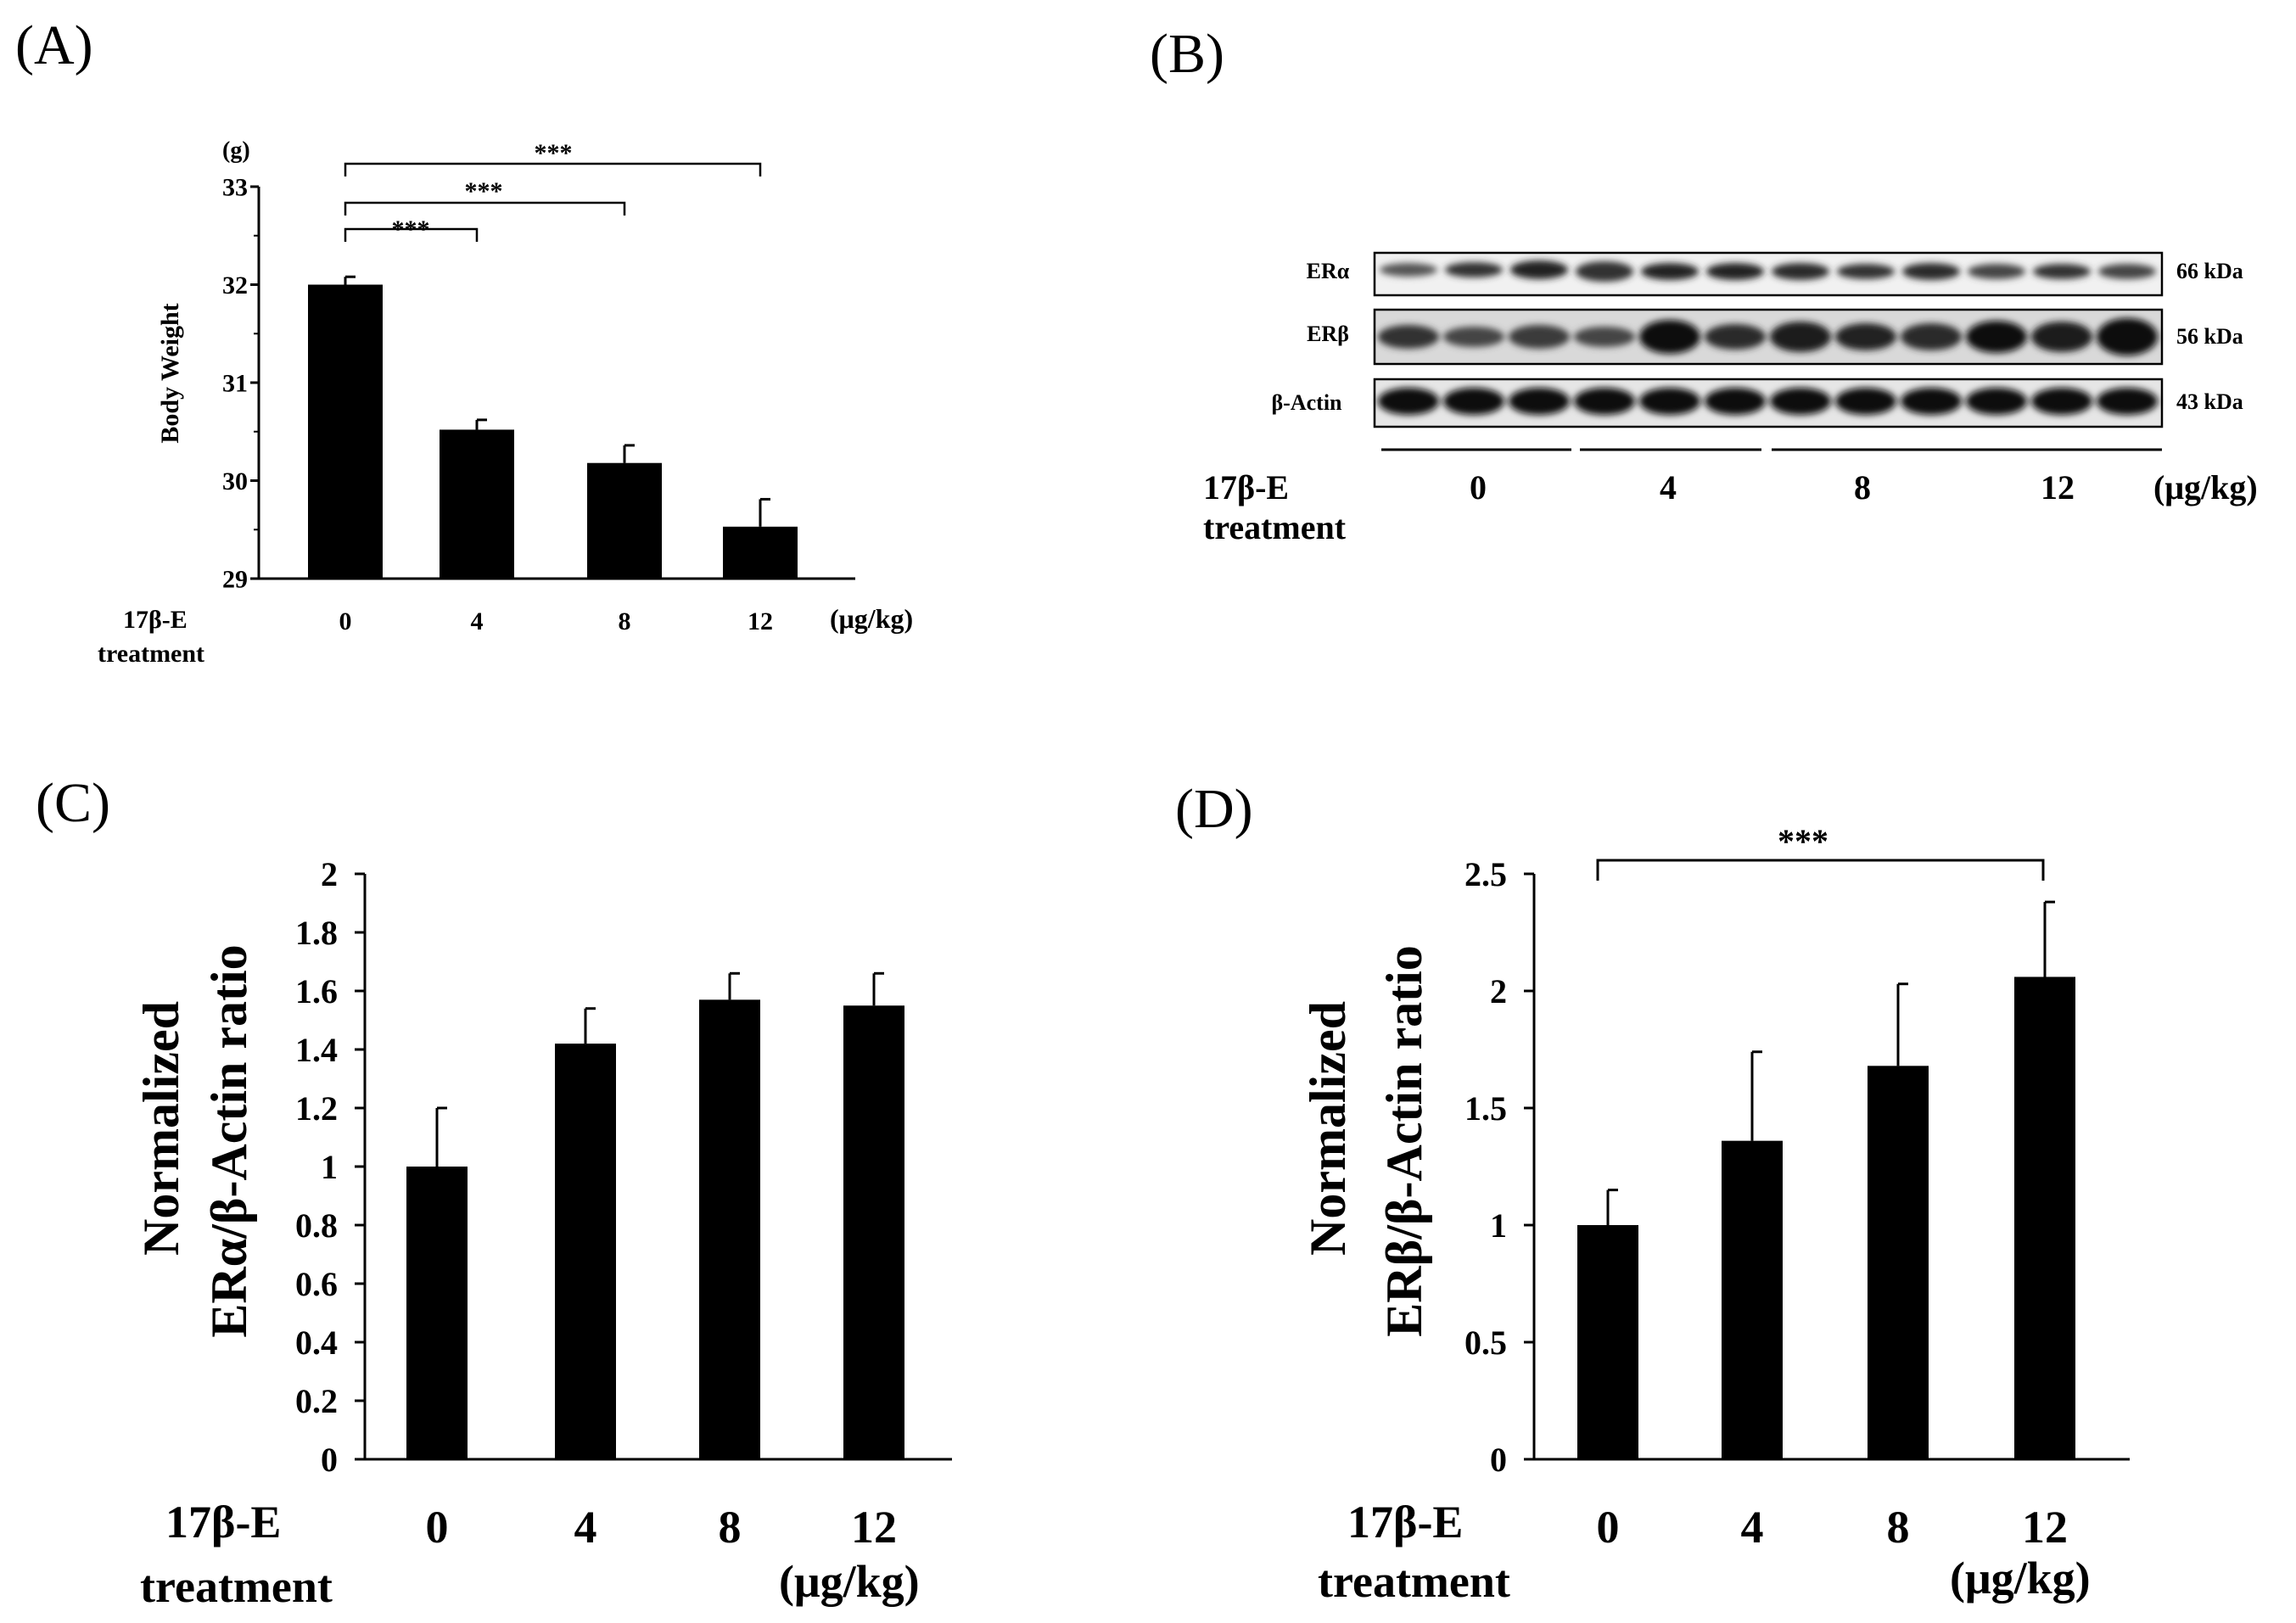 The image size is (2296, 1623). I want to click on panel-label-c: (C), so click(73, 803).